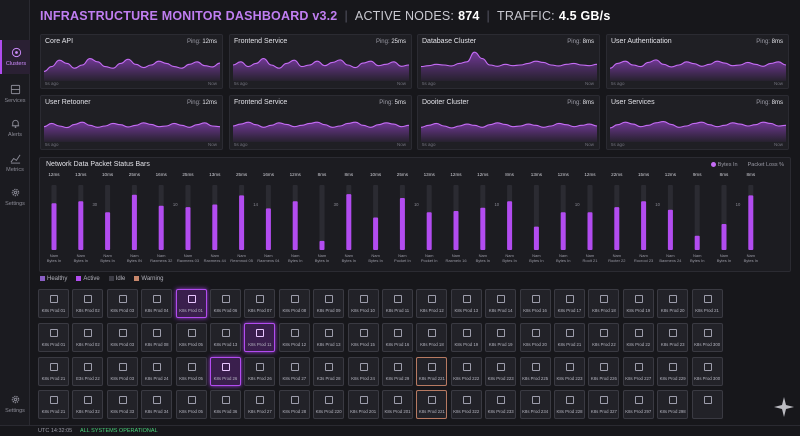 This screenshot has height=436, width=800. I want to click on service-panel: Core API Ping: 12ms 5s ago Now, so click(131, 61).